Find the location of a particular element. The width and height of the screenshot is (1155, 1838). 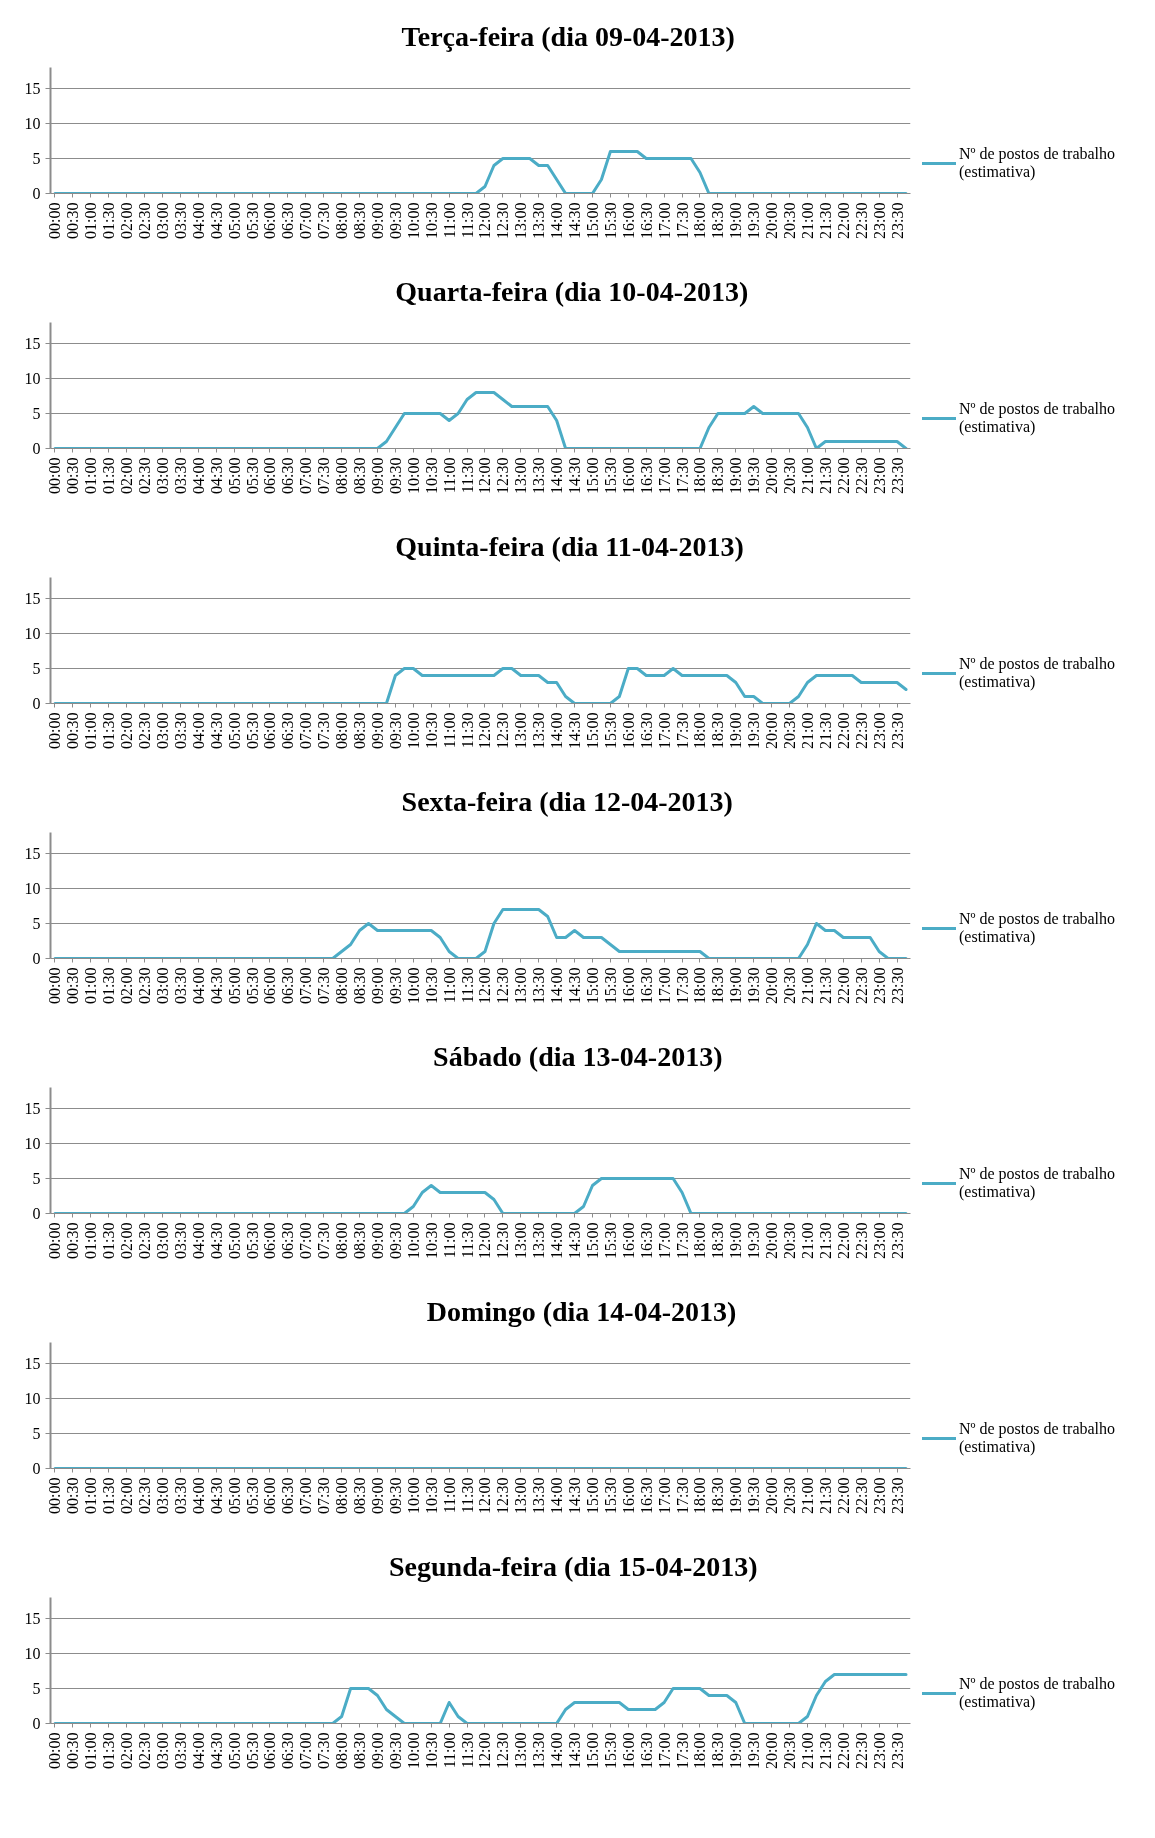

x-tick-label: 10:30 is located at coordinates (431, 220).